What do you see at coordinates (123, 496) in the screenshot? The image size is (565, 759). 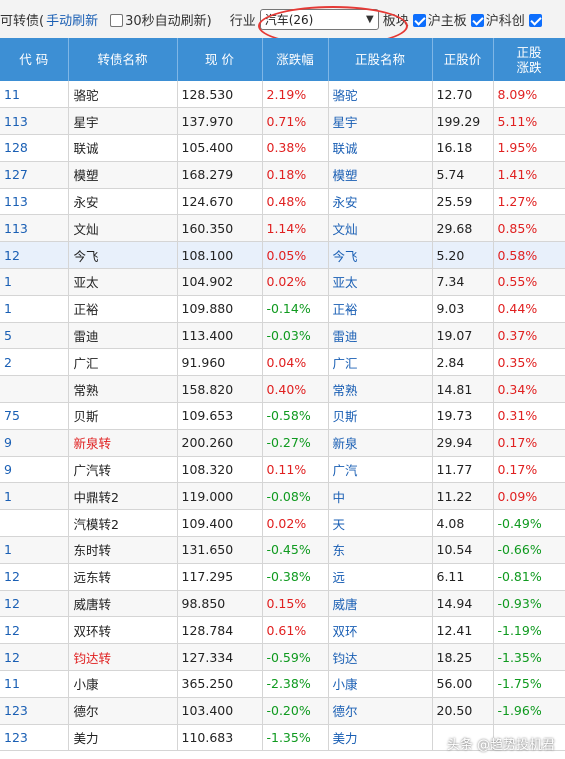 I see `cell-bond-name: 中鼎转2` at bounding box center [123, 496].